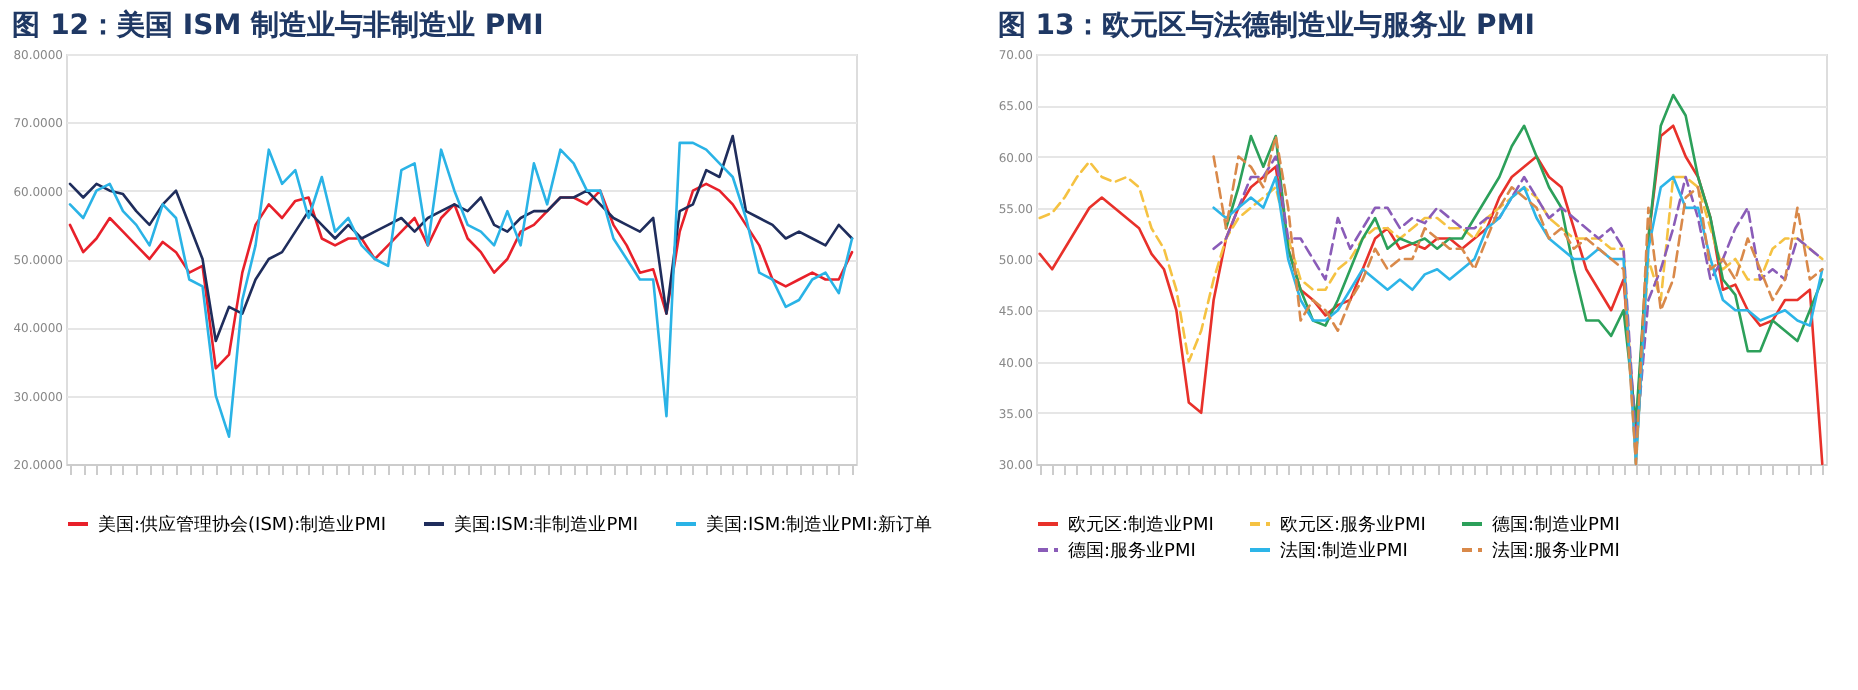  Describe the element at coordinates (819, 525) in the screenshot. I see `legend-label: 美国:ISM:制造业PMI:新订单` at that location.